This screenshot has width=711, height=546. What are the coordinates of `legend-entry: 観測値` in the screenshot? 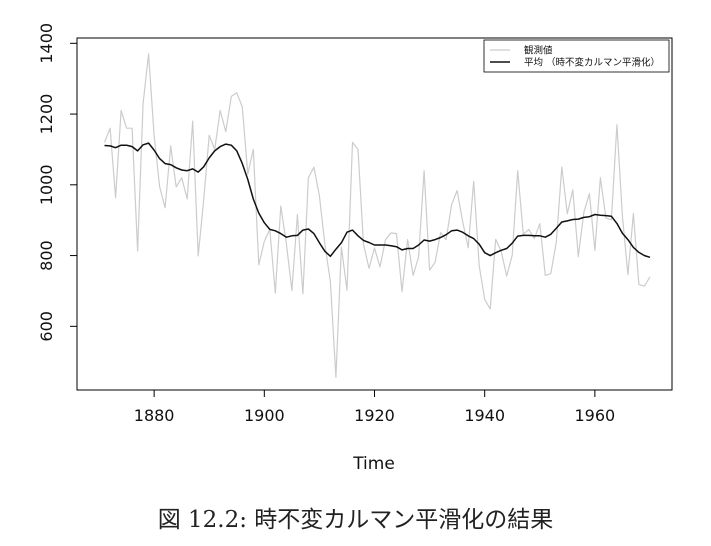 It's located at (538, 51).